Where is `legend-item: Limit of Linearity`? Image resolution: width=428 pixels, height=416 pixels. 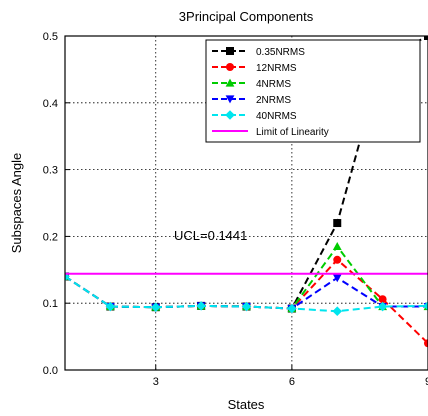
legend-item: Limit of Linearity is located at coordinates (270, 132).